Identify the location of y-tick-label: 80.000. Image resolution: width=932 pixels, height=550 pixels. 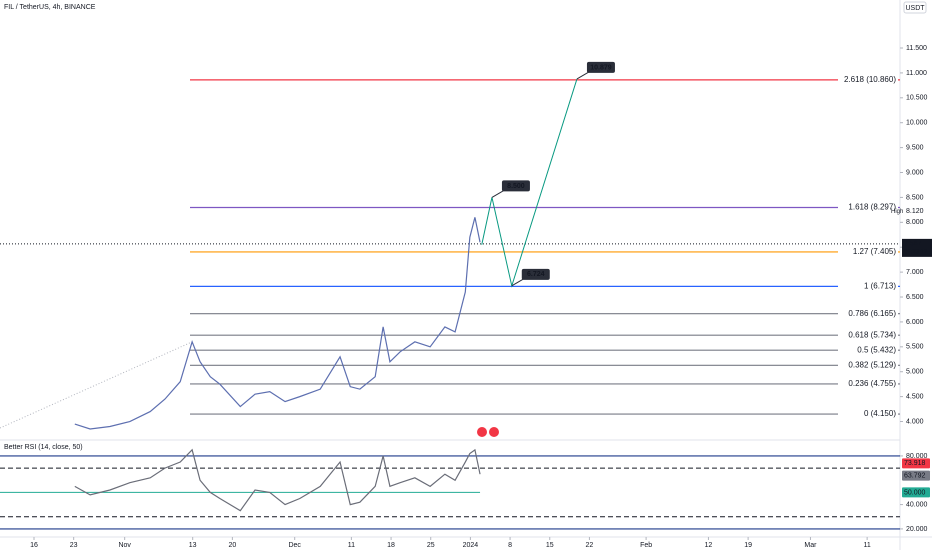
(917, 456).